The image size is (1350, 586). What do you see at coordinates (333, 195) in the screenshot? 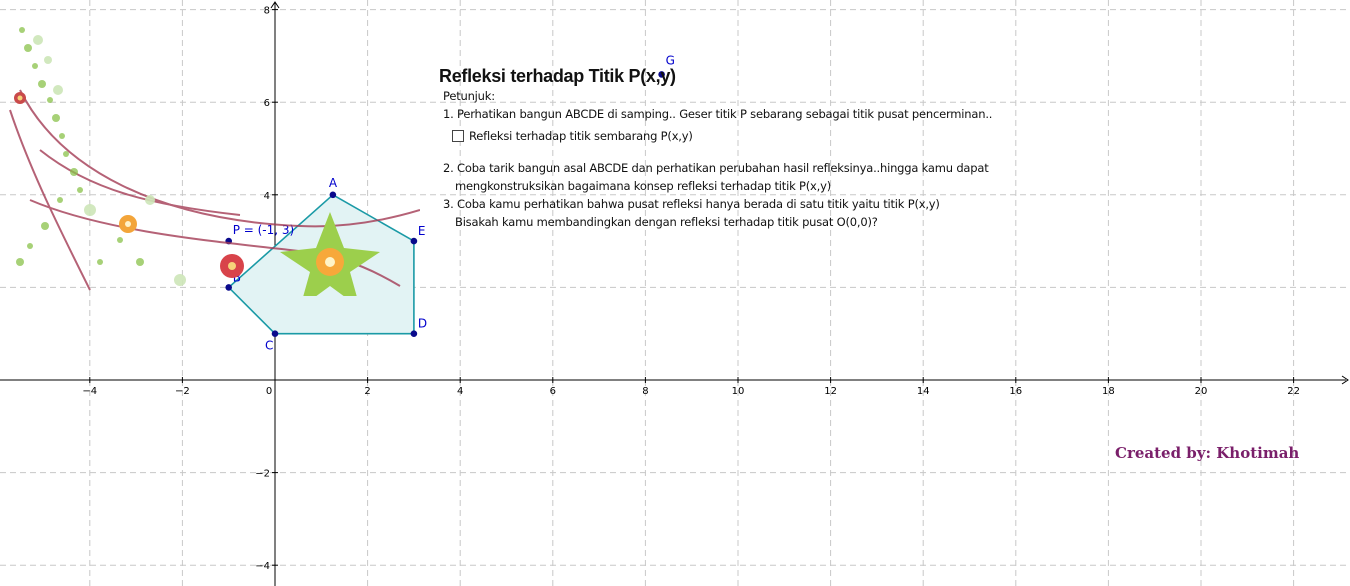
I see `point-a` at bounding box center [333, 195].